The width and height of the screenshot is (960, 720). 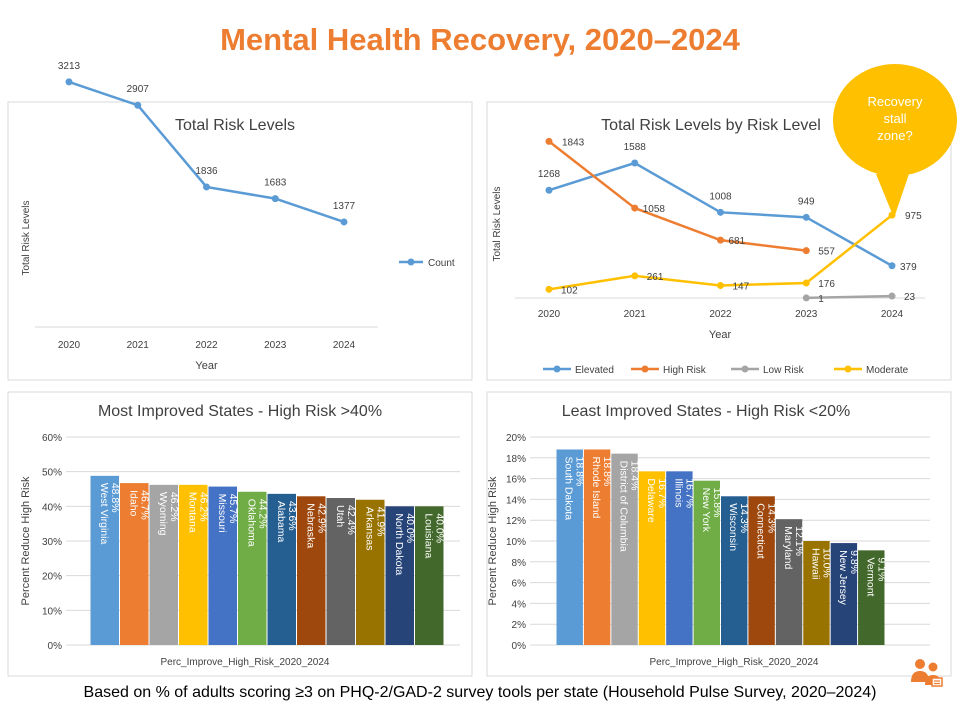 I want to click on chart-title: Most Improved States - High Risk >40%, so click(x=240, y=411).